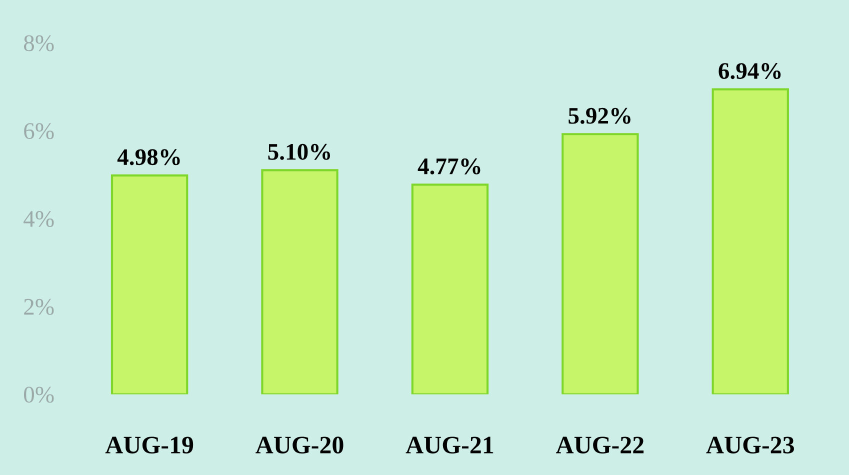  What do you see at coordinates (39, 43) in the screenshot?
I see `y-tick-label: 8%` at bounding box center [39, 43].